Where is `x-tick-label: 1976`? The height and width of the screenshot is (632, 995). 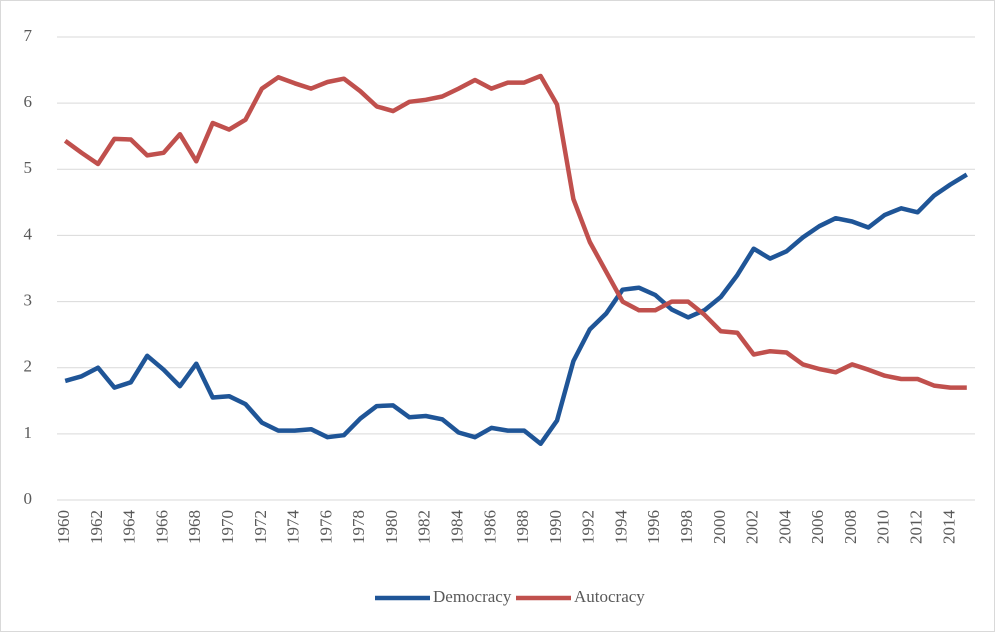 x-tick-label: 1976 is located at coordinates (325, 527).